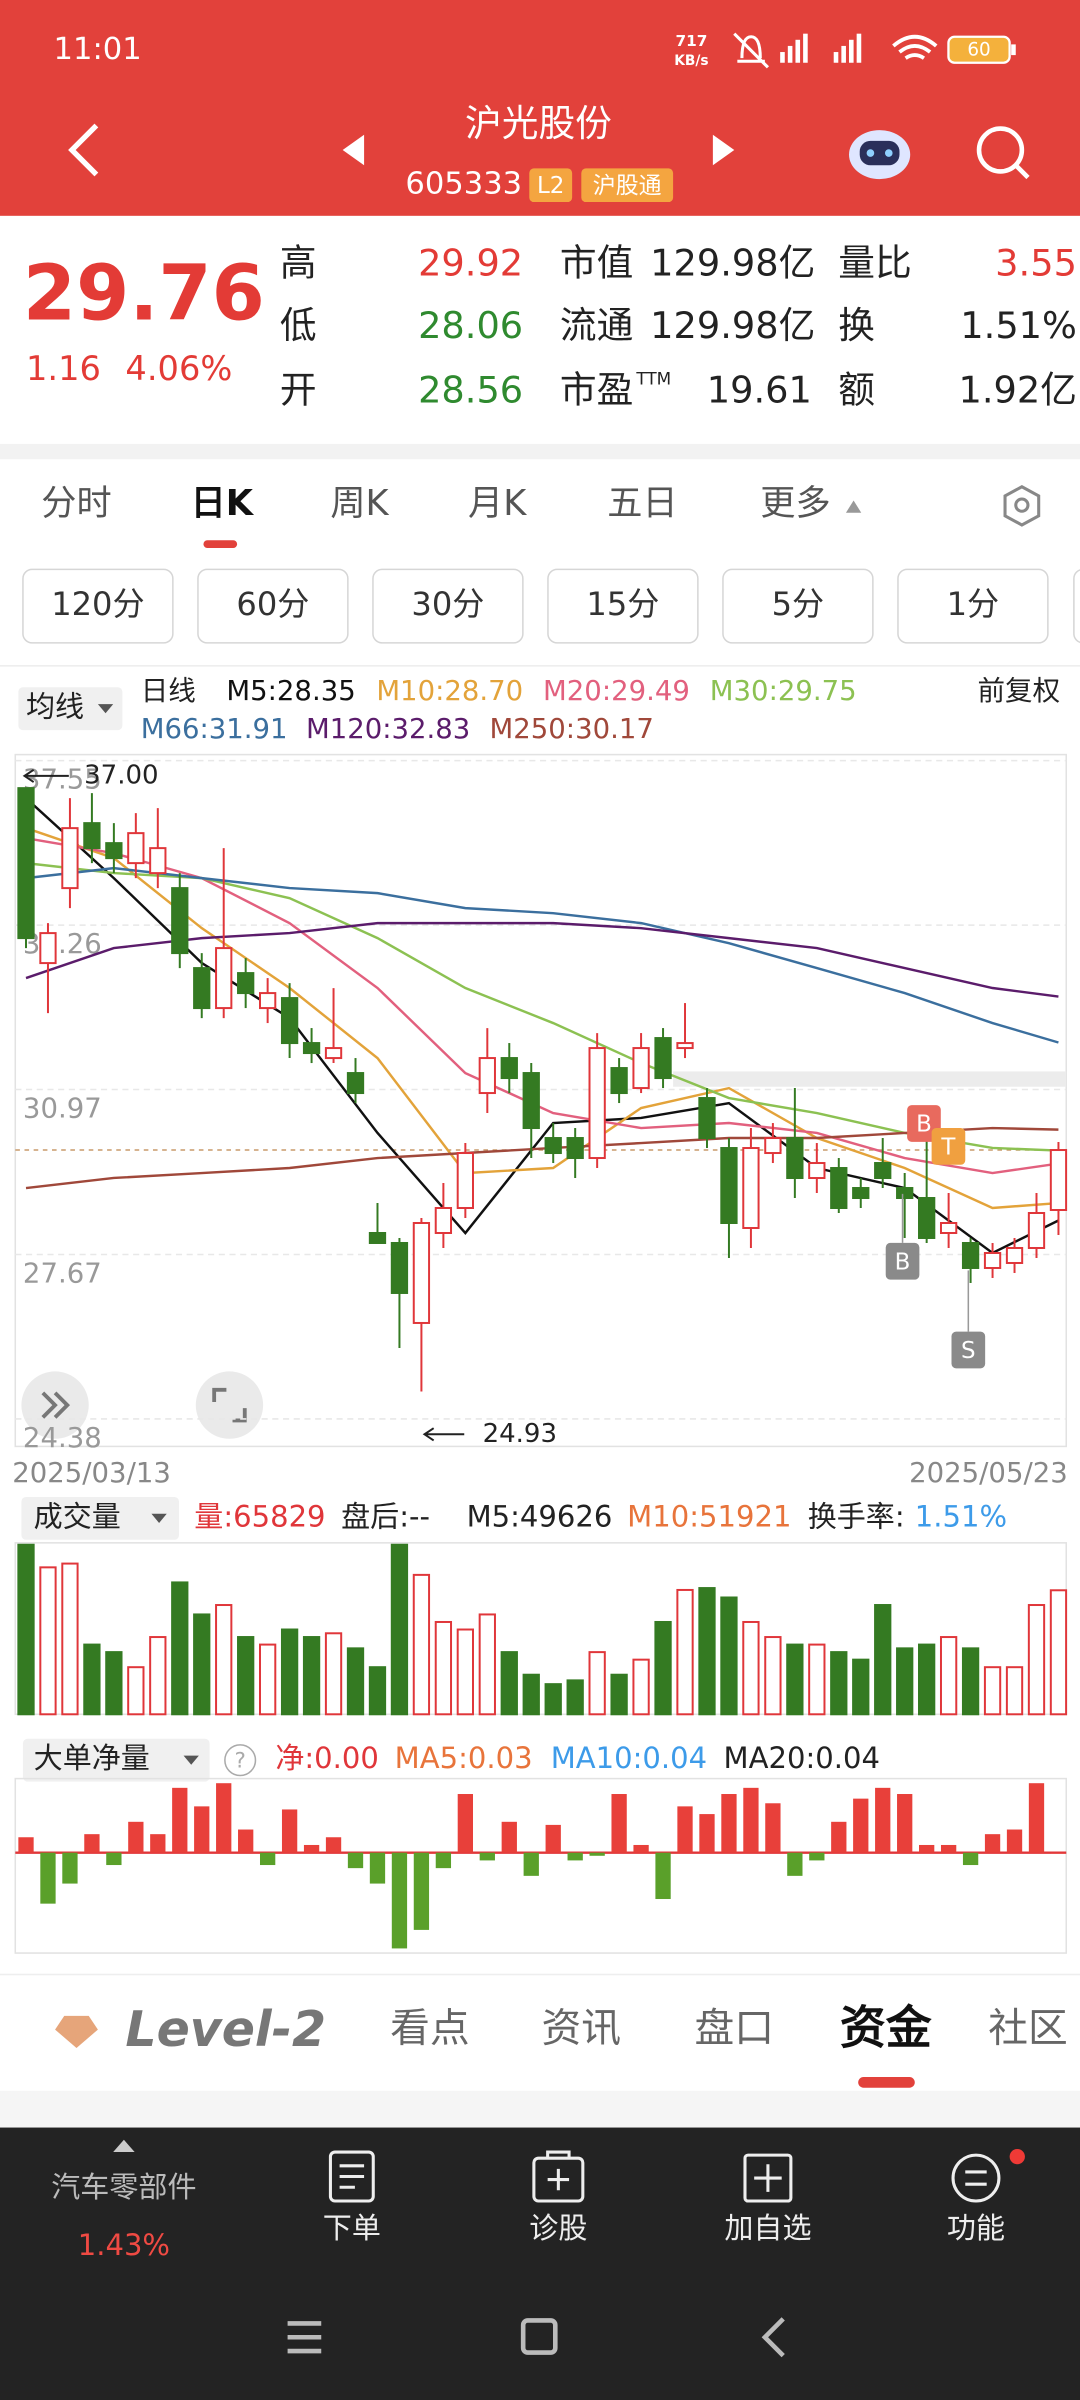 The width and height of the screenshot is (1080, 2400). Describe the element at coordinates (691, 41) in the screenshot. I see `net-speed: 717` at that location.